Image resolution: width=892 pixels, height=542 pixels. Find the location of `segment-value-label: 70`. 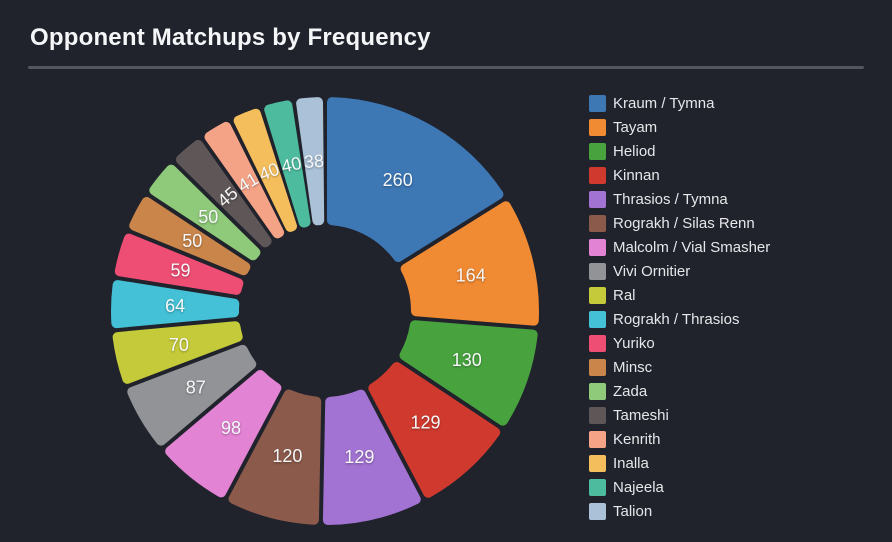

segment-value-label: 70 is located at coordinates (179, 345).